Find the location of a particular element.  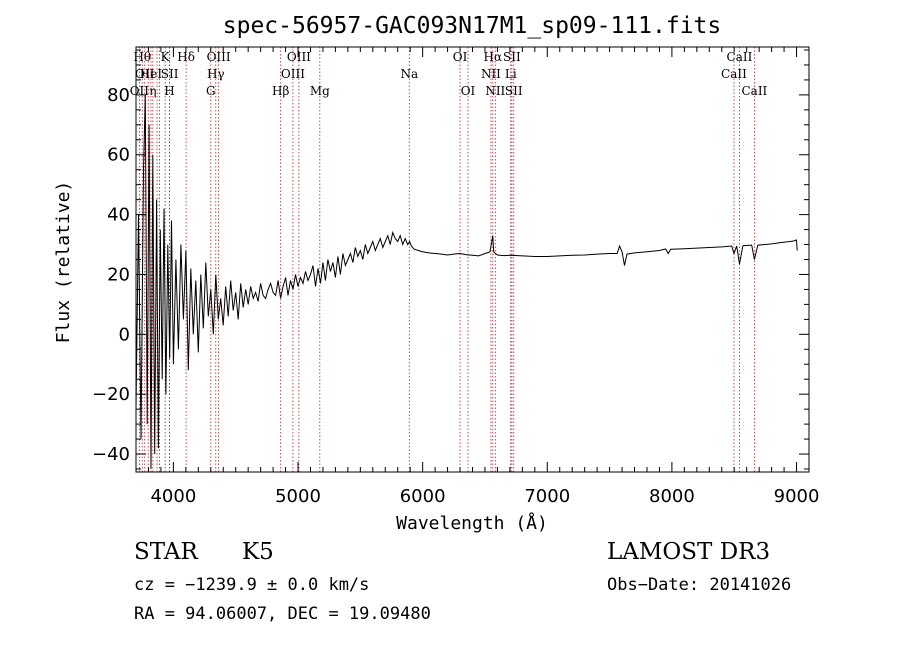

line-label: HeI is located at coordinates (151, 74).